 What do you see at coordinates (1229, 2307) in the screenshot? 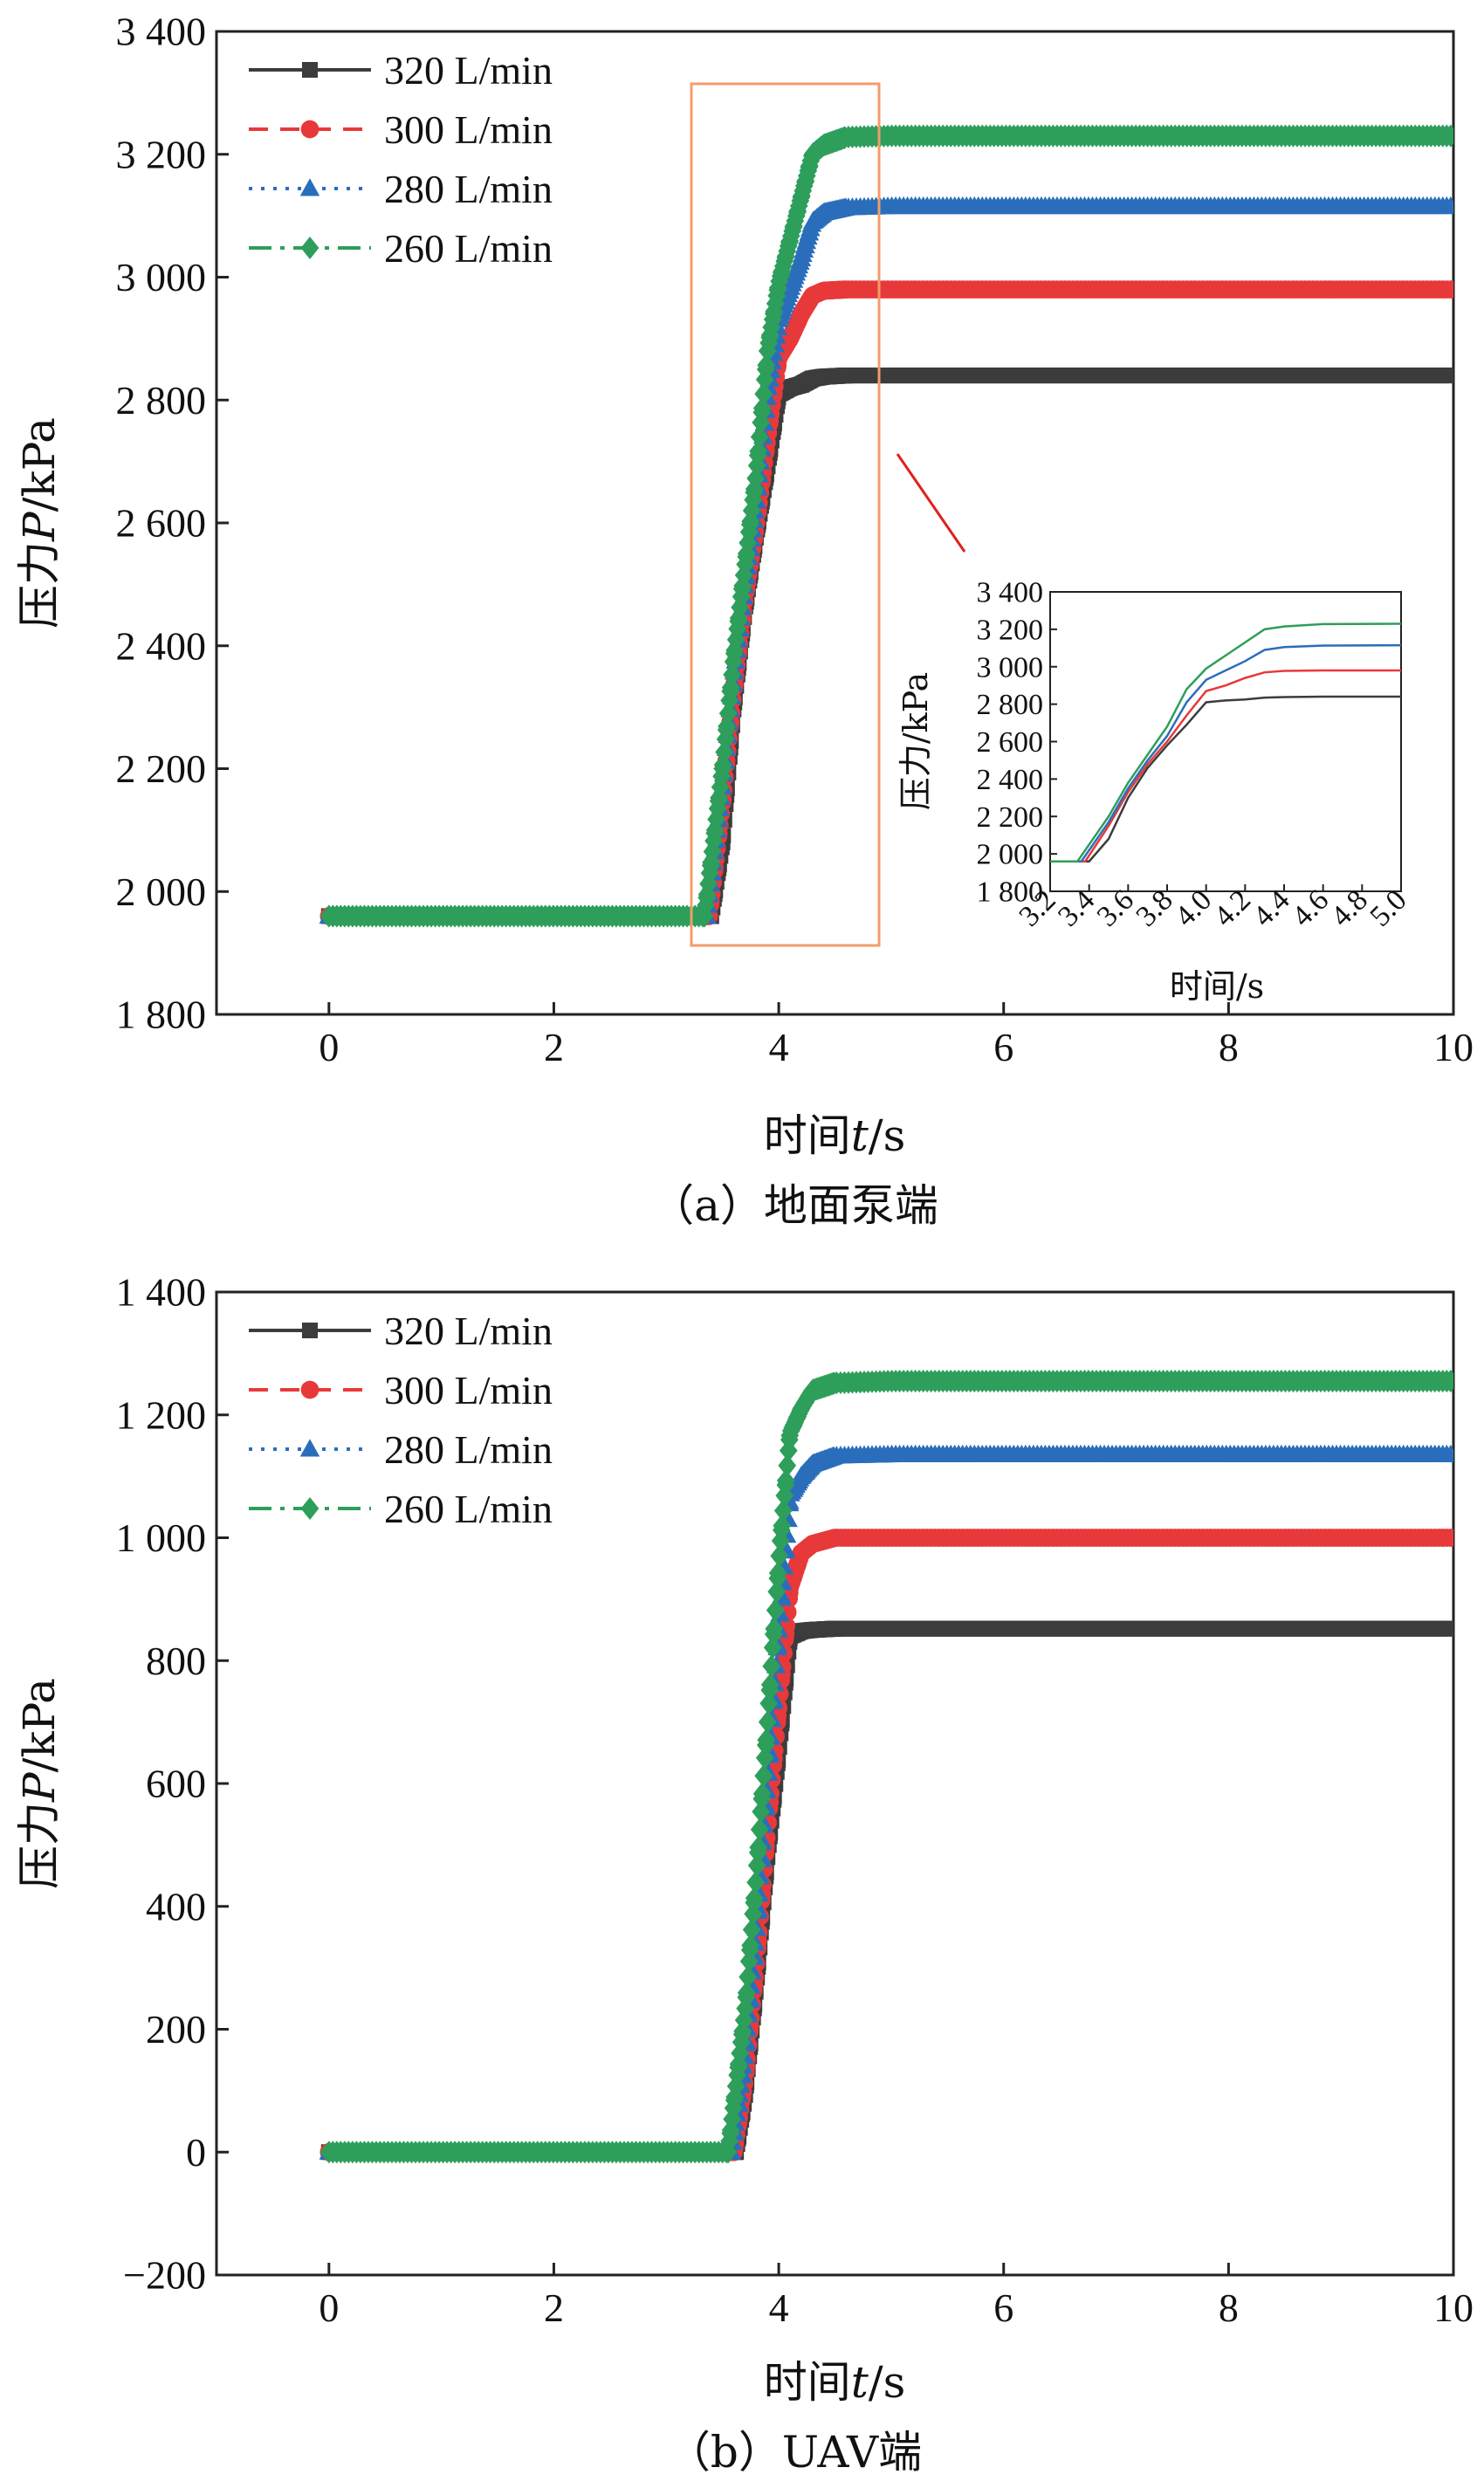
I see `x-tick-label: 8` at bounding box center [1229, 2307].